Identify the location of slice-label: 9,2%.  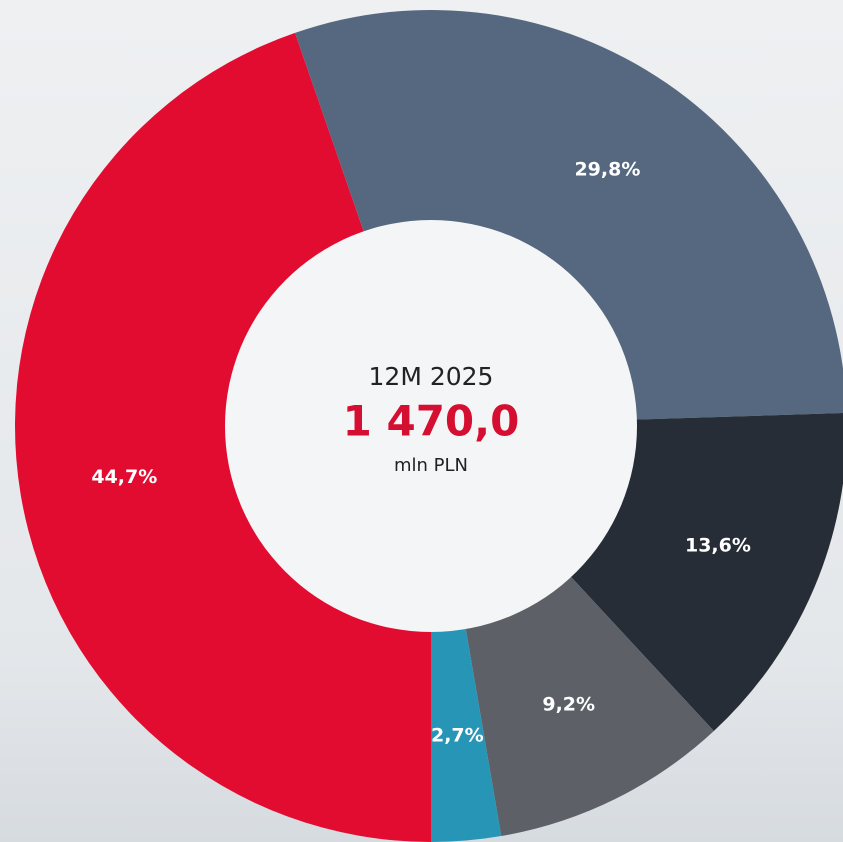
(568, 704).